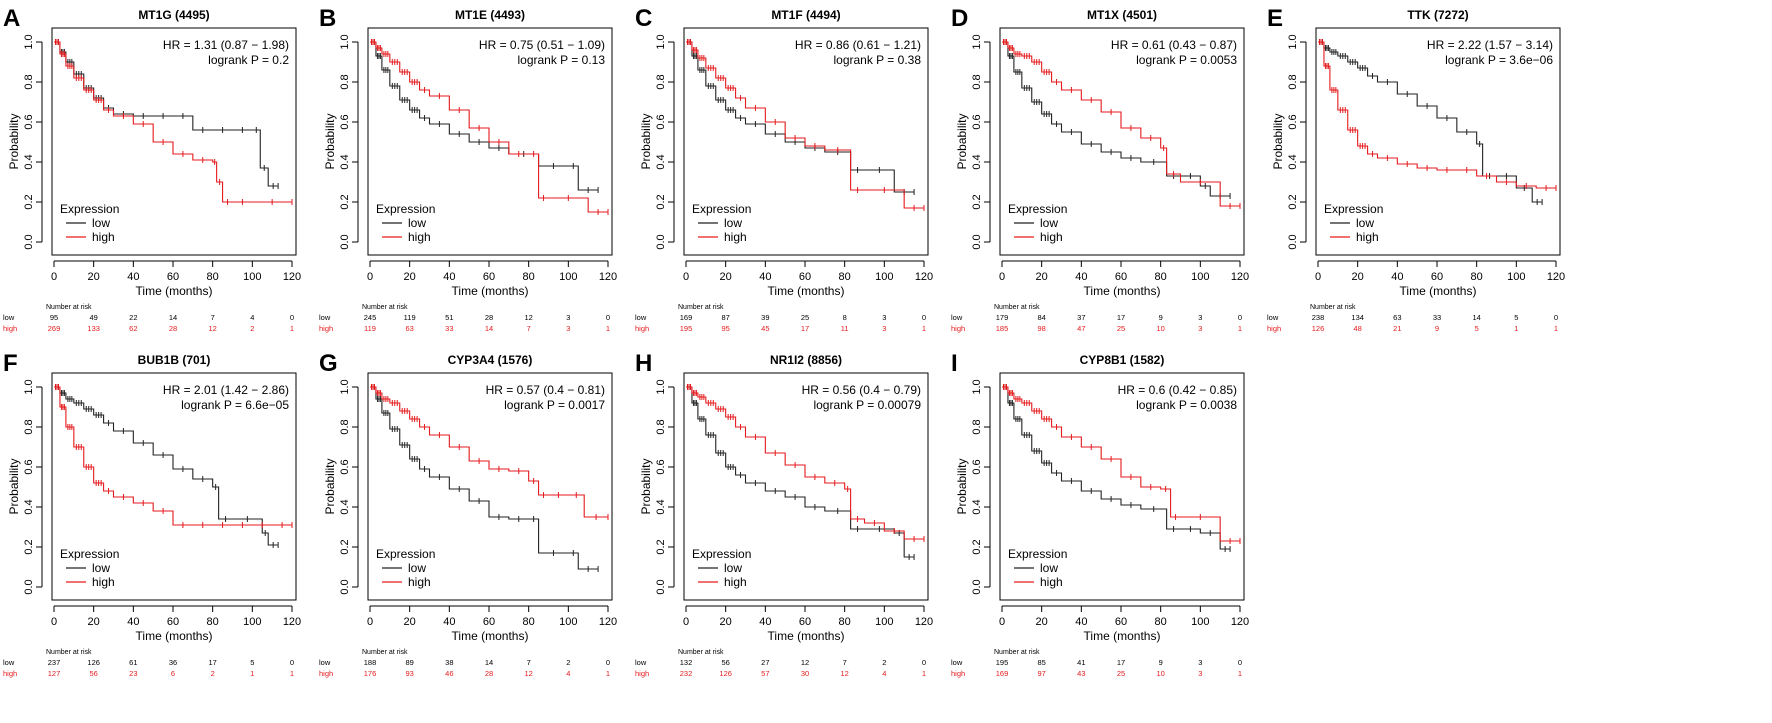  Describe the element at coordinates (1121, 328) in the screenshot. I see `risk-count: 25` at that location.